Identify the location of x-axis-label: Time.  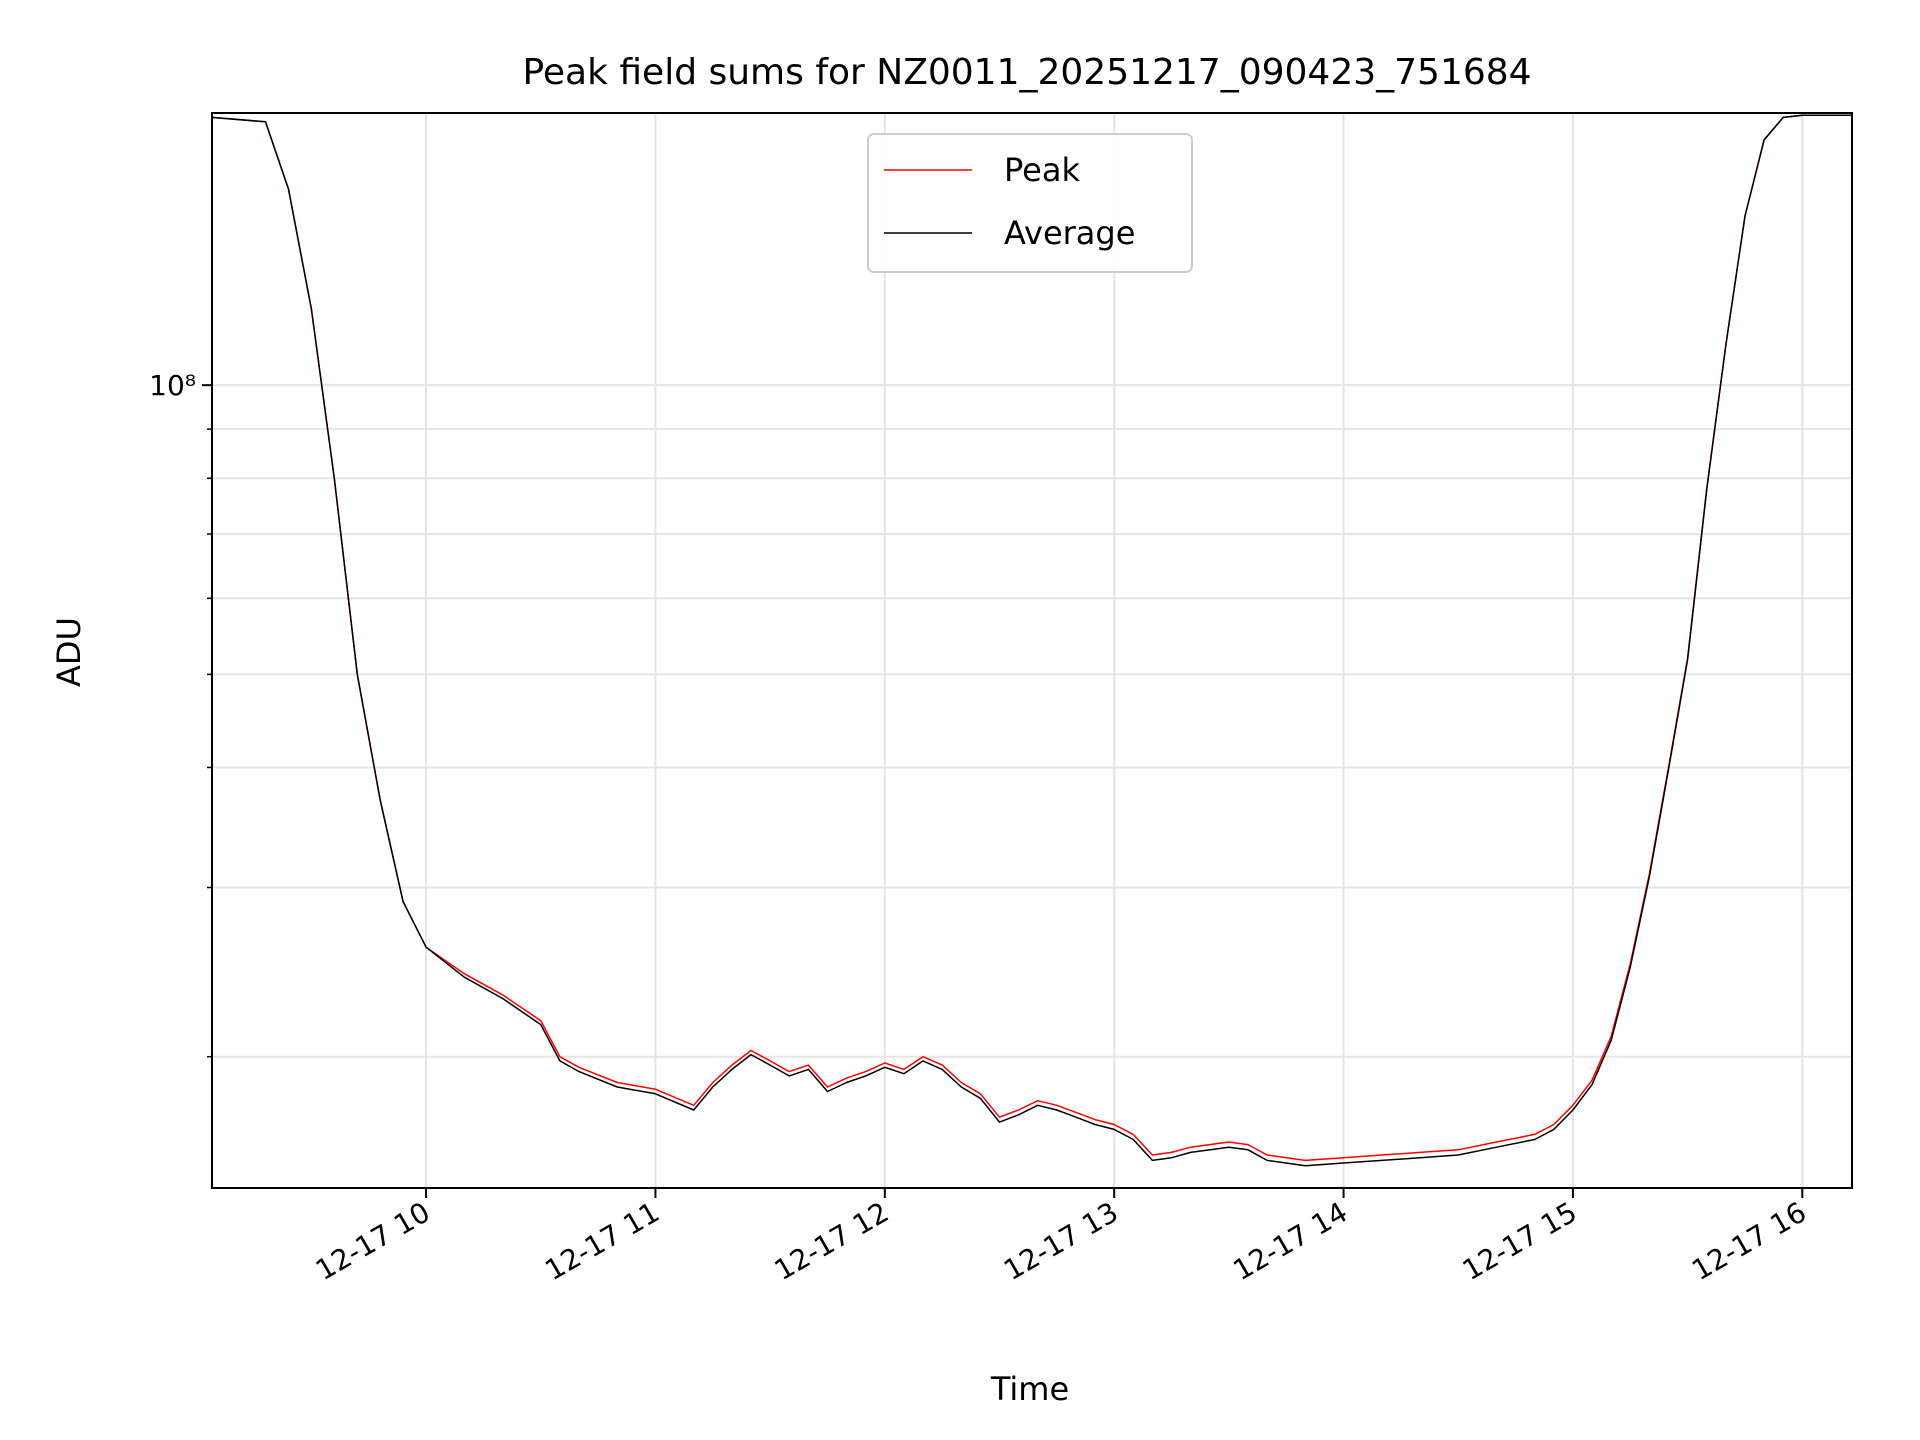
(1029, 1389).